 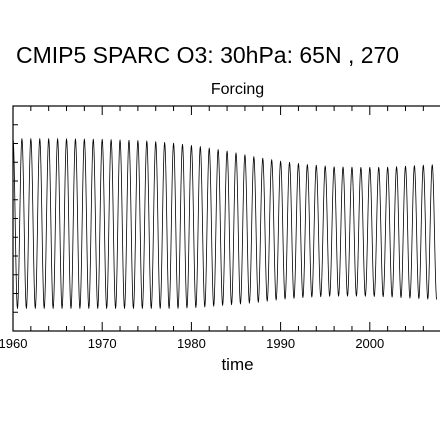 I want to click on chart-subtitle: Forcing, so click(x=237, y=89).